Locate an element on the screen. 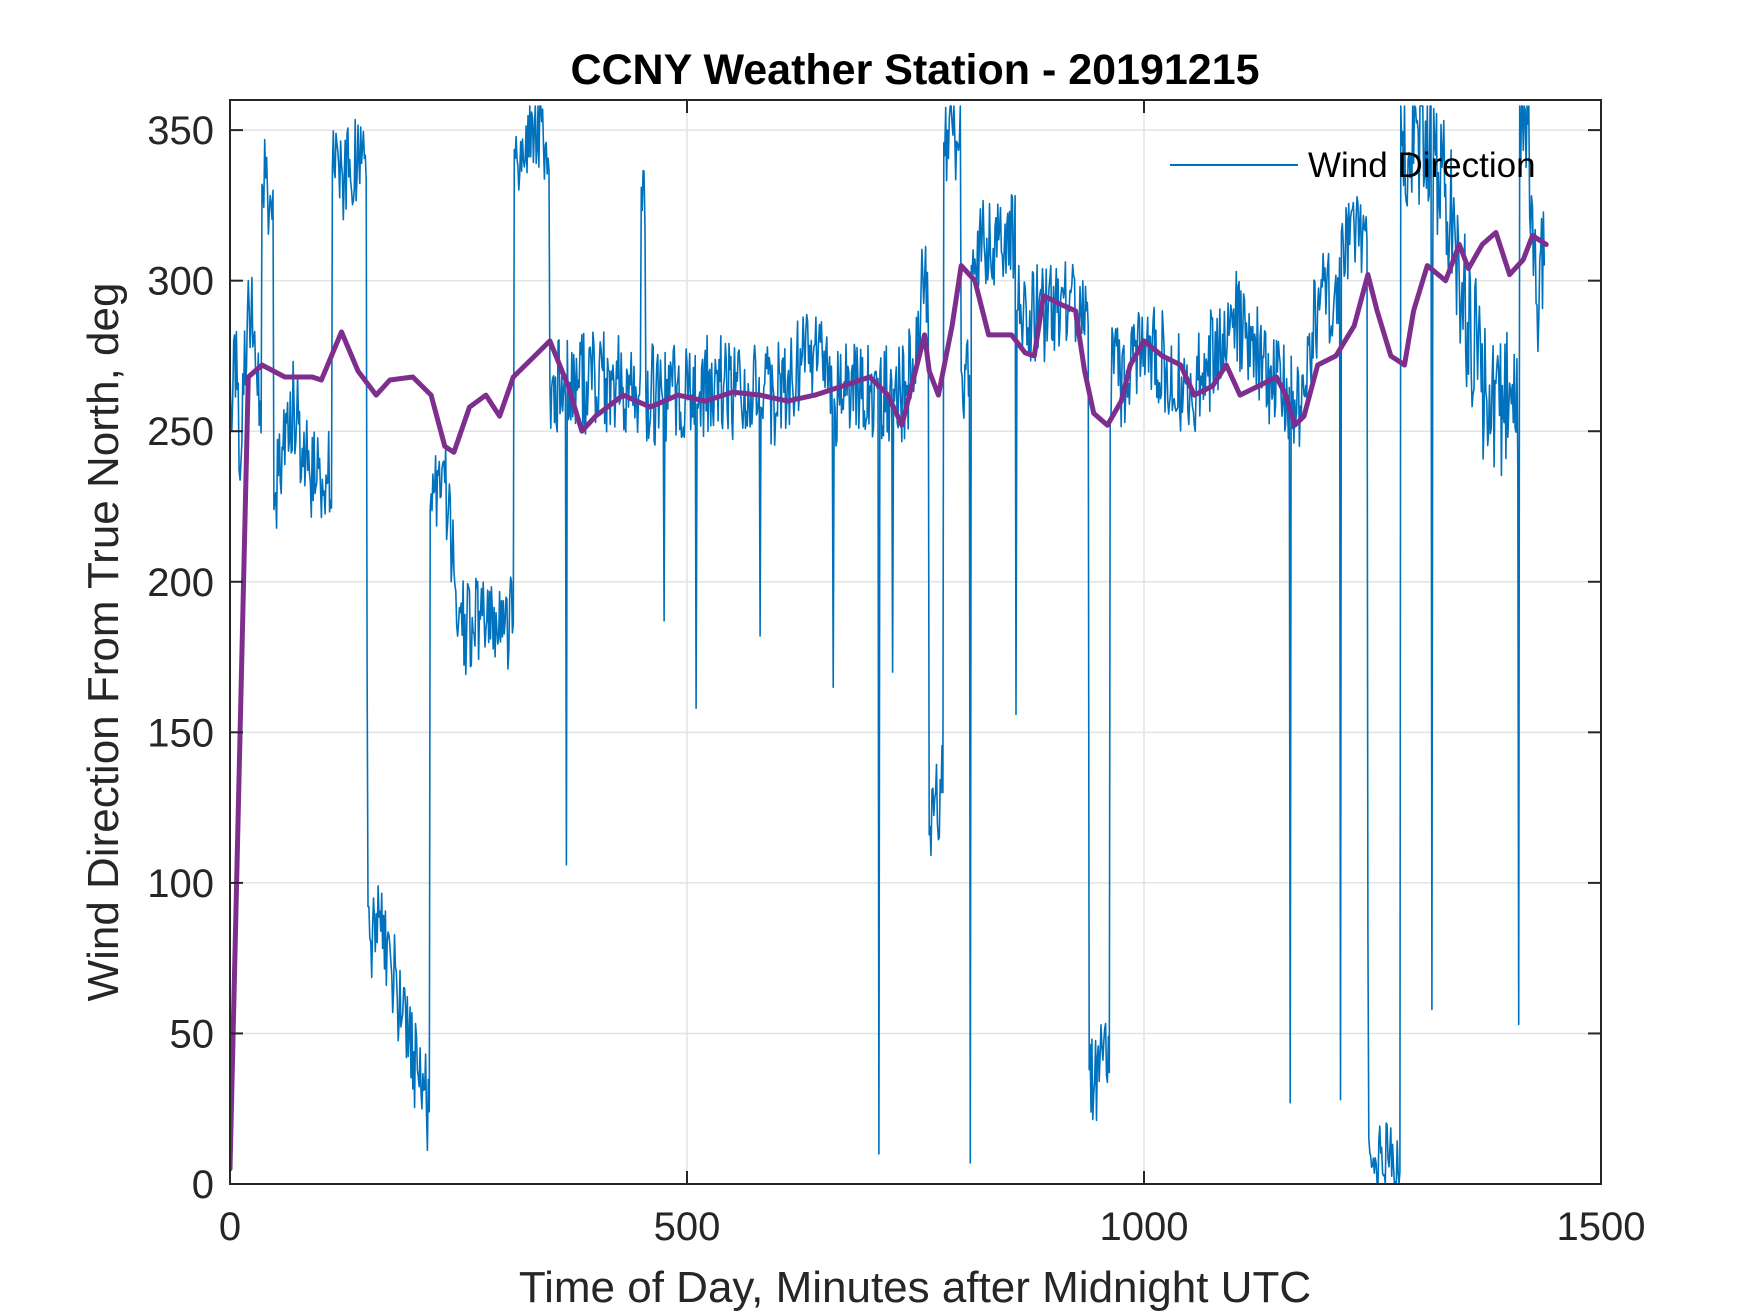 This screenshot has height=1313, width=1750. legend-label-wind-direction: Wind Direction is located at coordinates (1422, 165).